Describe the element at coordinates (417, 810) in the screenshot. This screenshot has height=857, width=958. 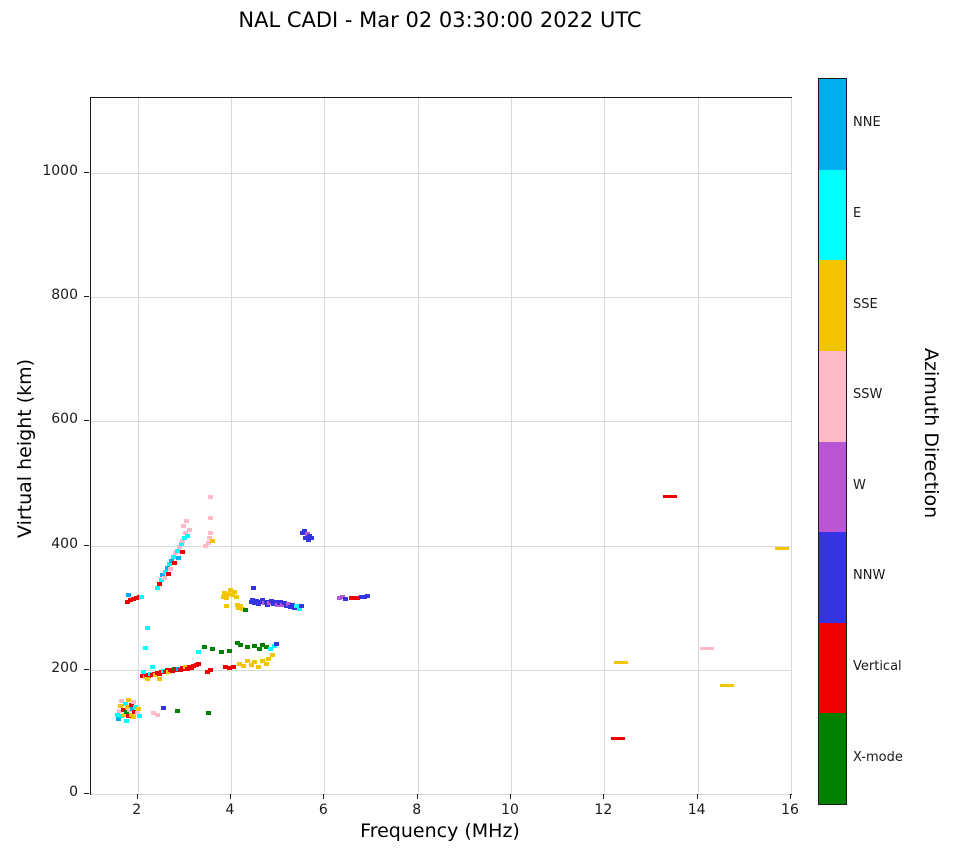
I see `x-tick-label: 8` at that location.